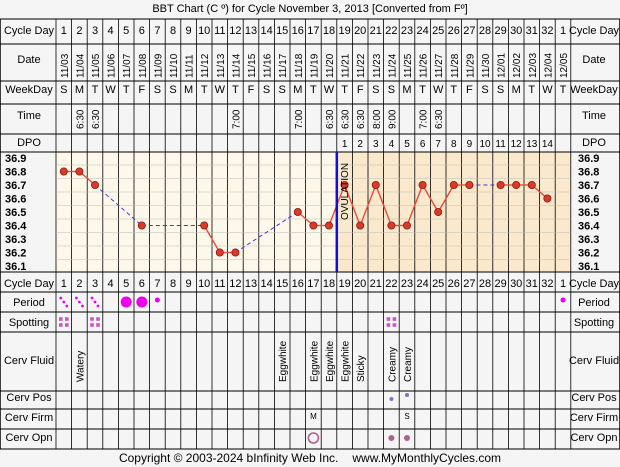  What do you see at coordinates (564, 65) in the screenshot?
I see `date-cell: 12/05` at bounding box center [564, 65].